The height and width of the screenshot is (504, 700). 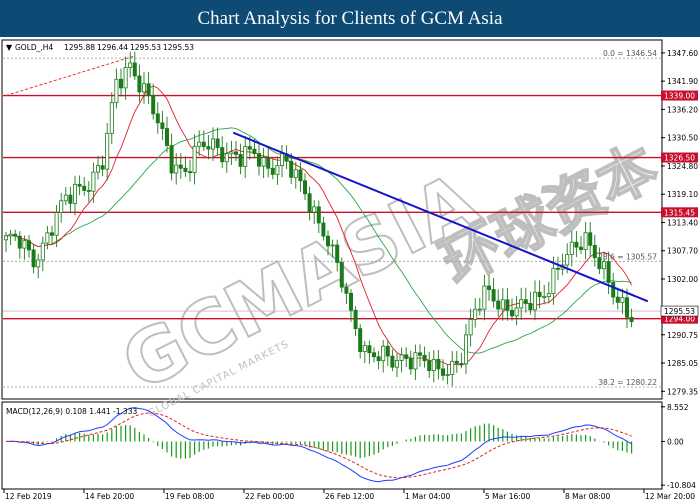 I want to click on macd-label: MACD(12,26,9) 0.108 1.441 -1.333, so click(x=71, y=411).